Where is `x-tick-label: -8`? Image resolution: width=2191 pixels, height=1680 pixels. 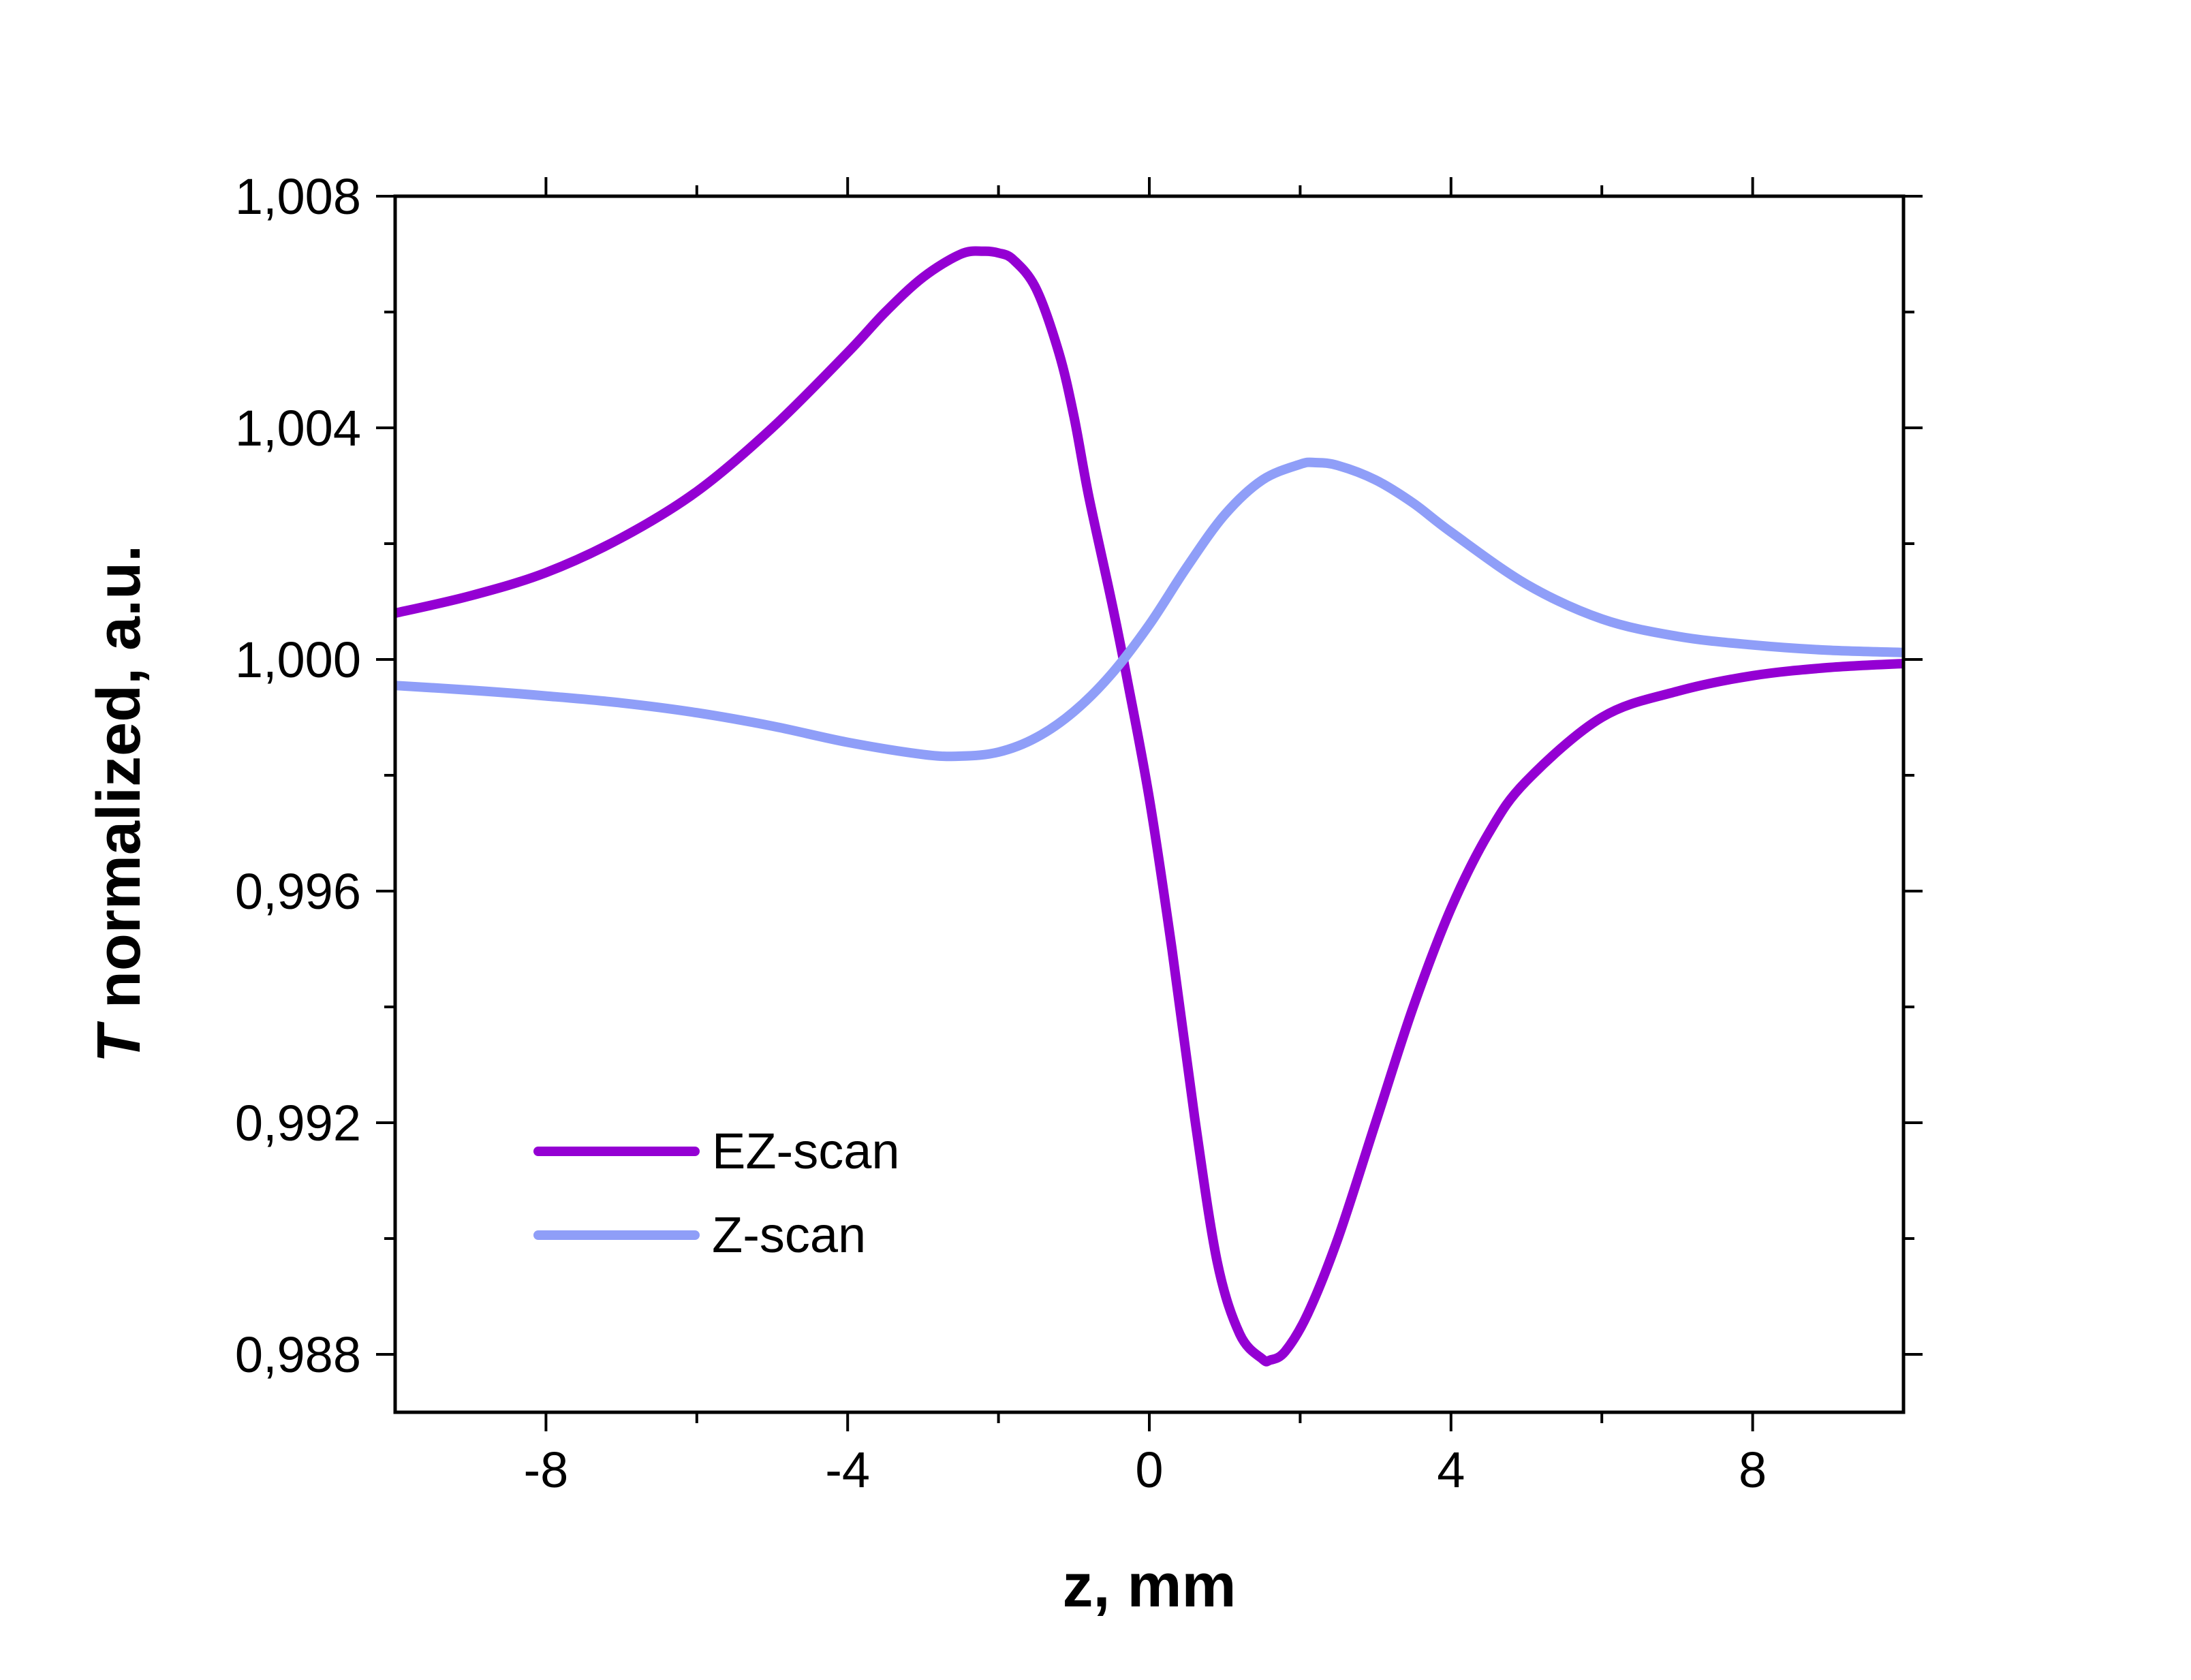
x-tick-label: -8 is located at coordinates (545, 1470).